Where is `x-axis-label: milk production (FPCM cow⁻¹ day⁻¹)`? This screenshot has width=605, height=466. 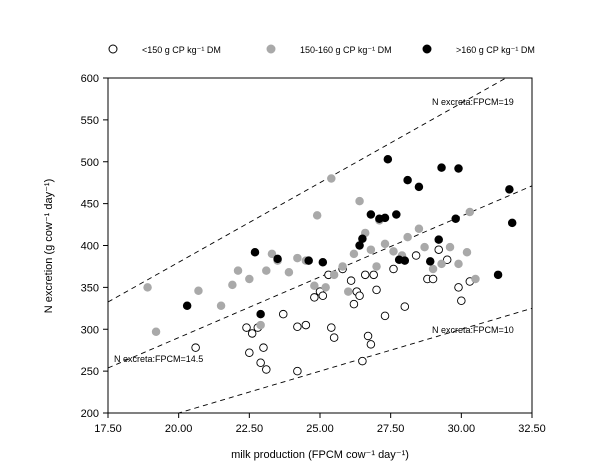
x-axis-label: milk production (FPCM cow⁻¹ day⁻¹) is located at coordinates (320, 455).